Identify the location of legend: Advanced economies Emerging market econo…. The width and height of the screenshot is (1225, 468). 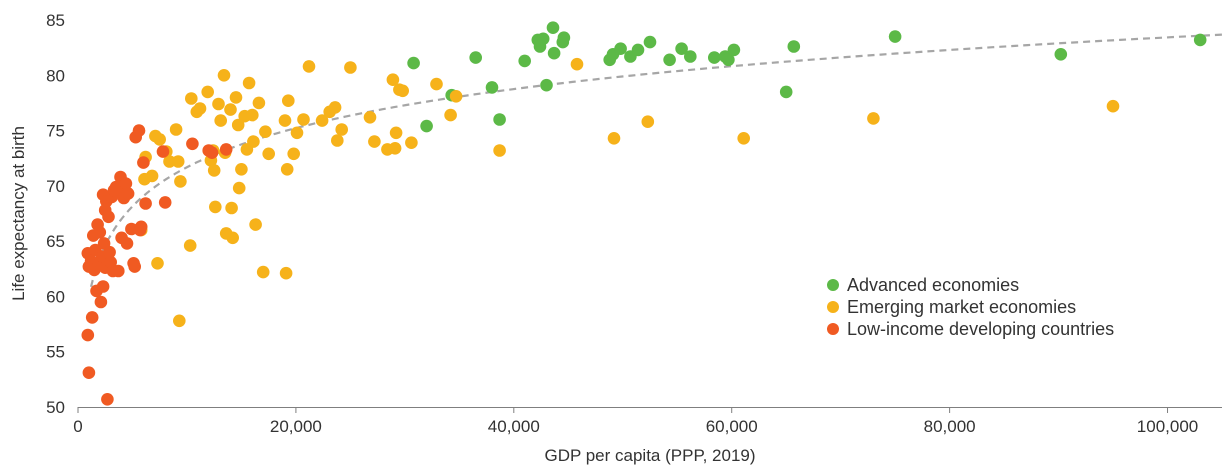
(970, 307).